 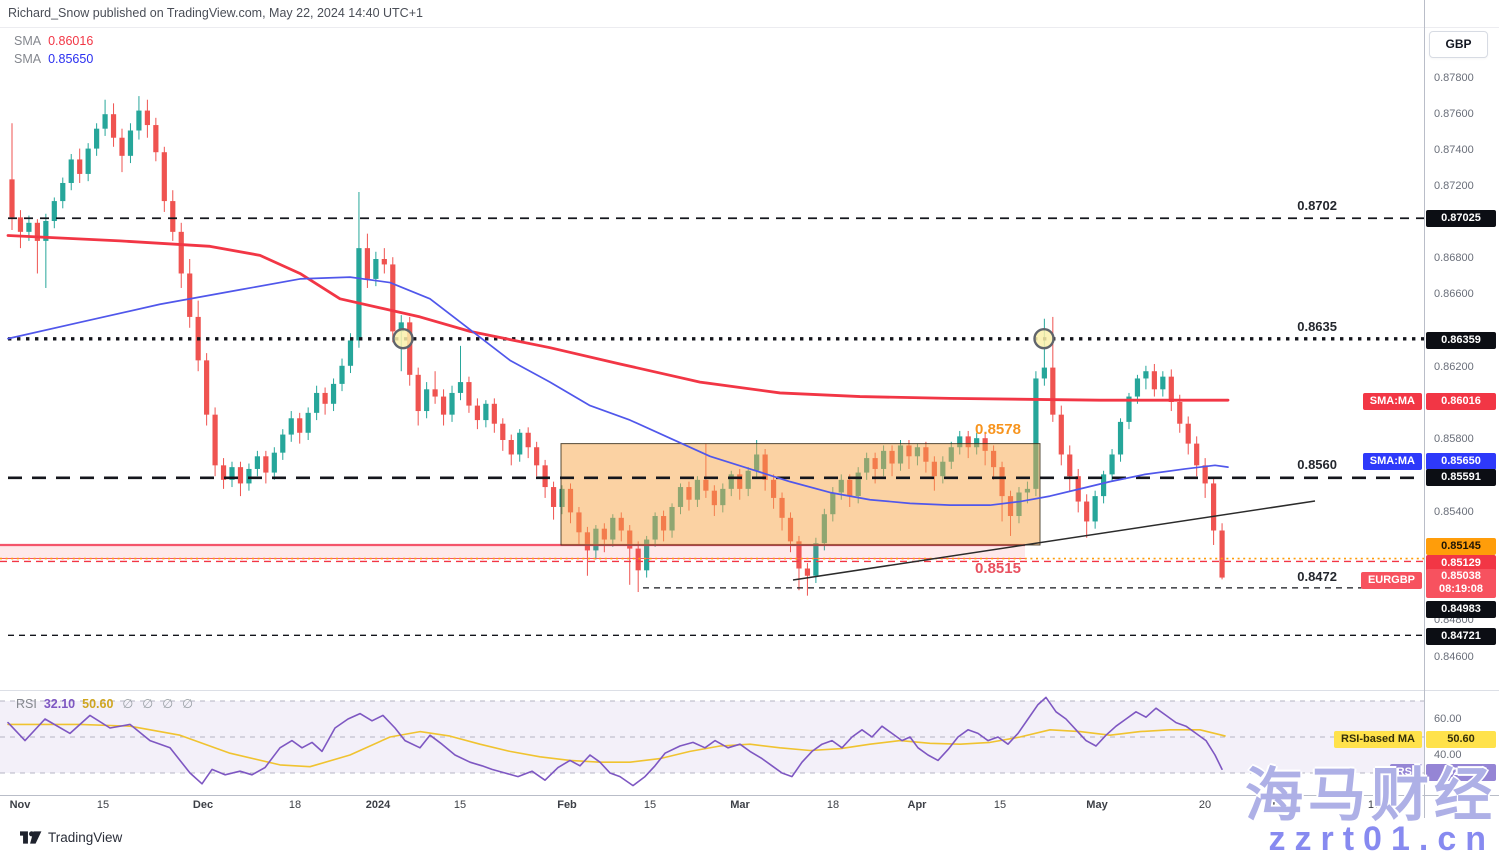 What do you see at coordinates (1205, 805) in the screenshot?
I see `time-tick: 20` at bounding box center [1205, 805].